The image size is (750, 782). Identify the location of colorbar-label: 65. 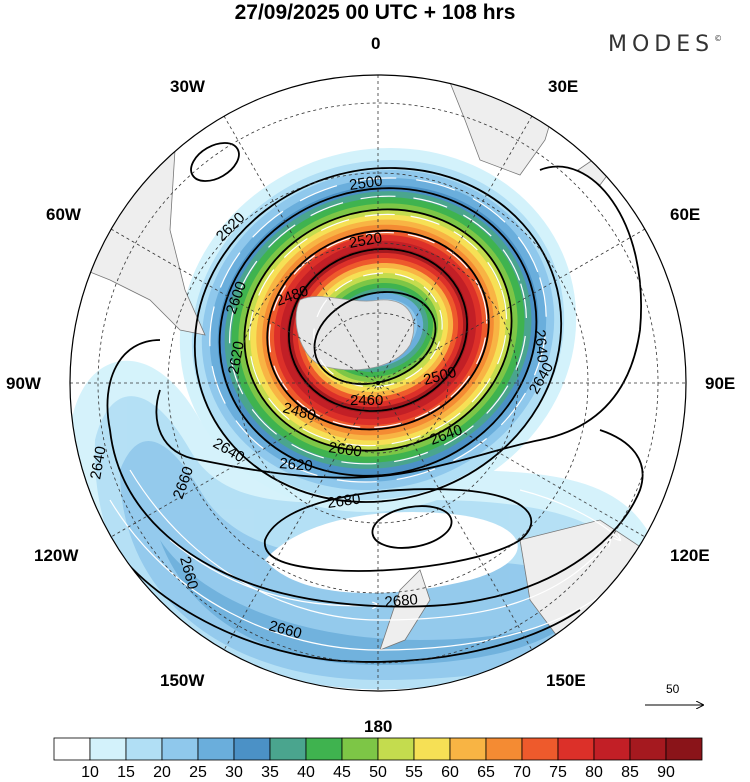
(486, 772).